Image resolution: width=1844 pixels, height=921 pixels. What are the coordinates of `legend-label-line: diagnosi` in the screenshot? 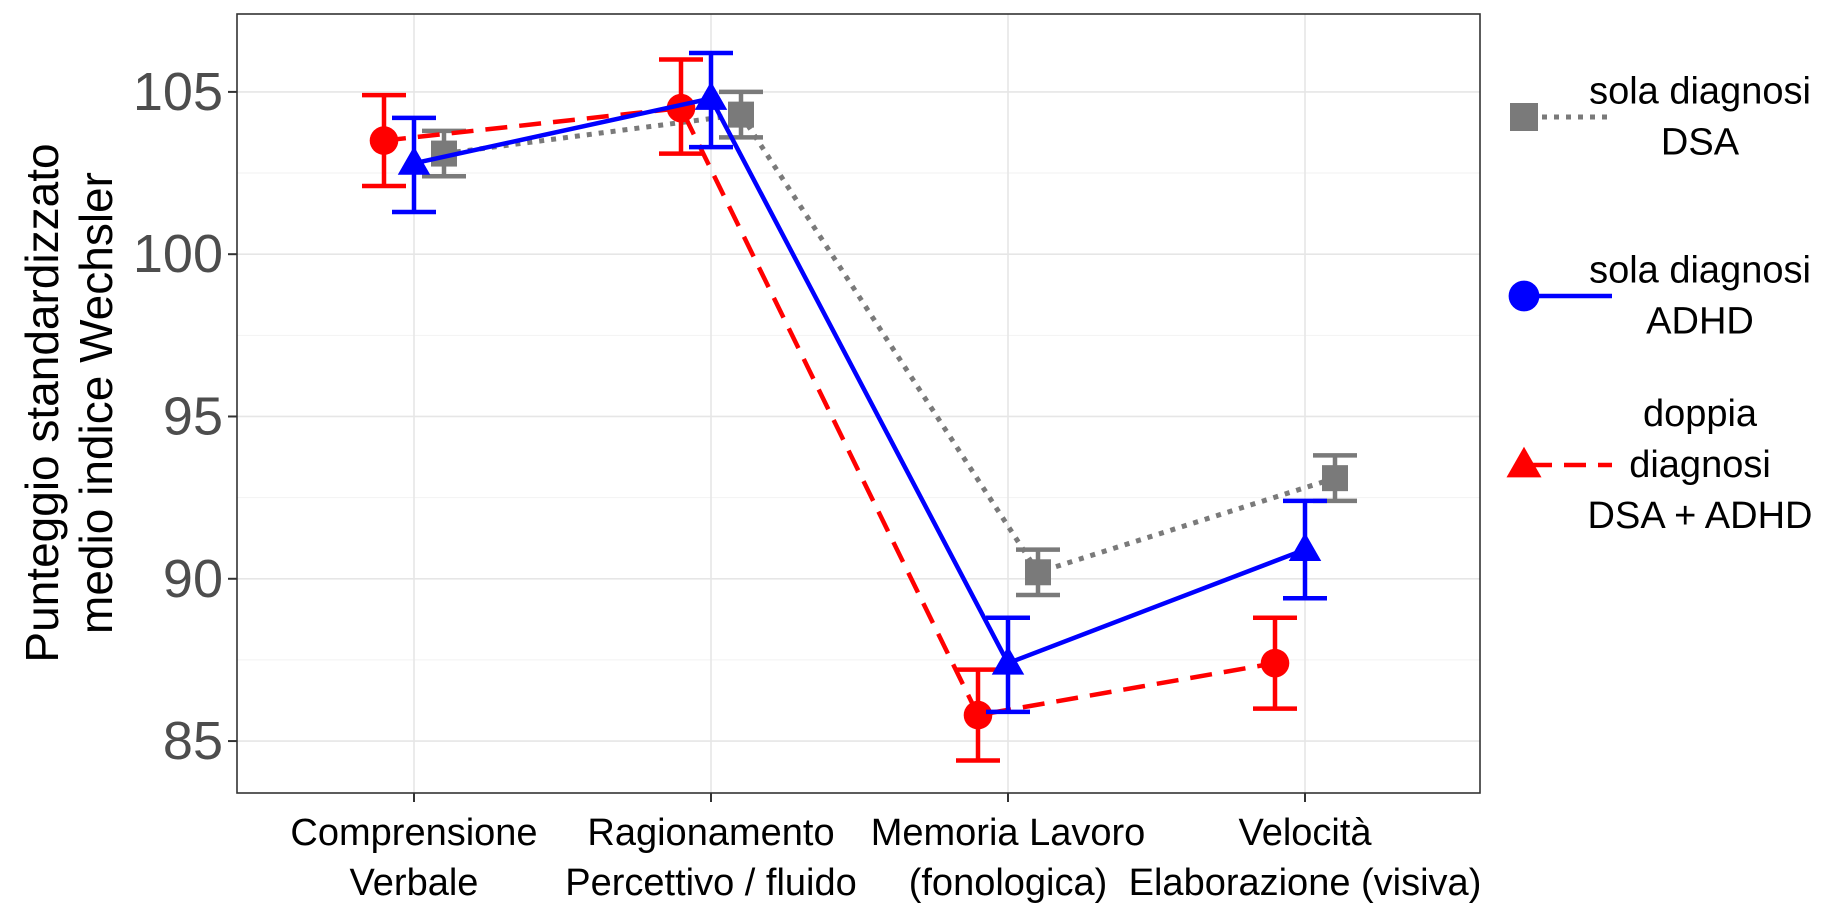 It's located at (1700, 465).